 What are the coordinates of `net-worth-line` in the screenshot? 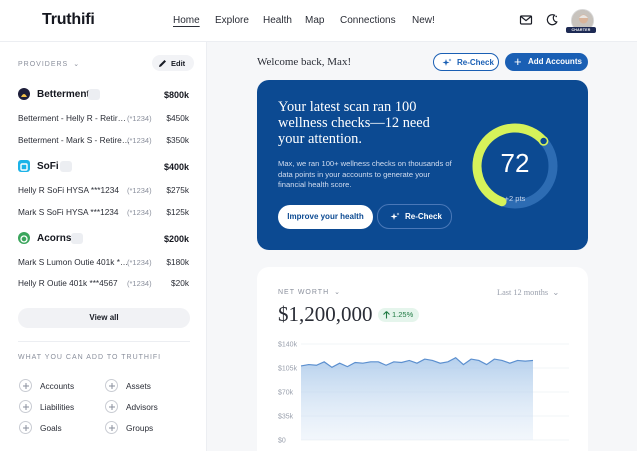 It's located at (417, 362).